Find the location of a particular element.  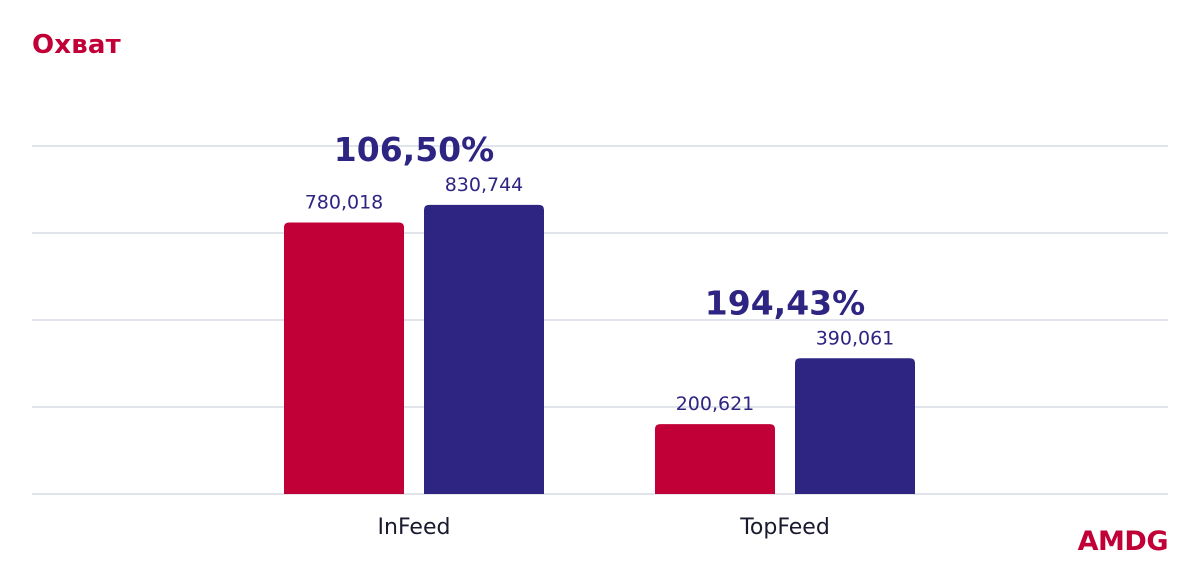

growth-label-topfeed: 194,43% is located at coordinates (785, 302).